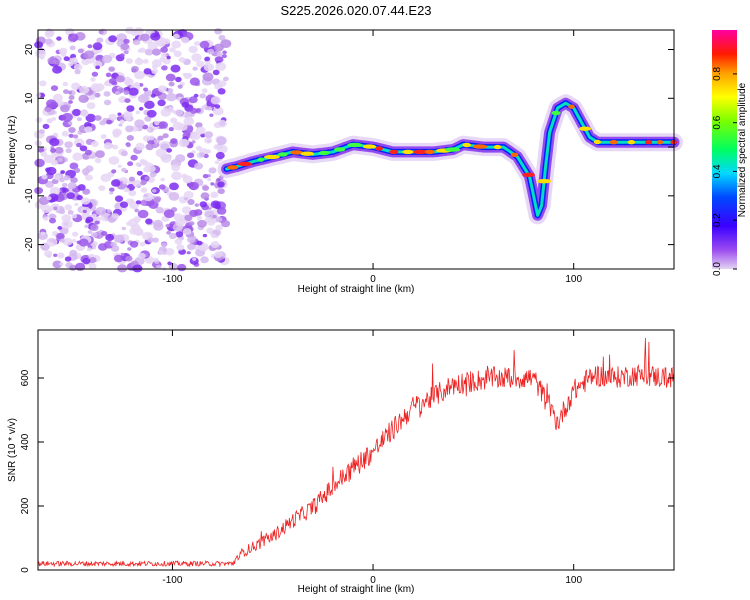 The width and height of the screenshot is (750, 600). Describe the element at coordinates (355, 10) in the screenshot. I see `chart-title: S225.2026.020.07.44.E23` at that location.